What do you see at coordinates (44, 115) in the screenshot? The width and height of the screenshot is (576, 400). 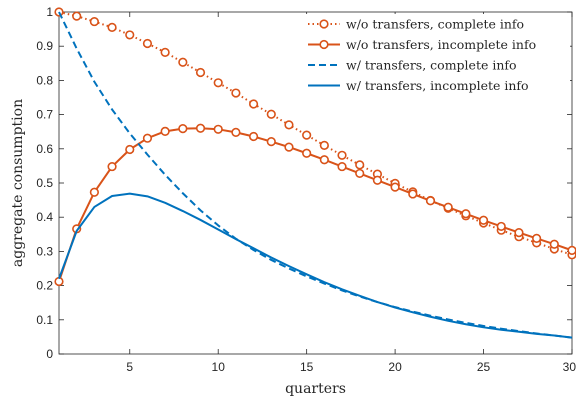 I see `y-tick-label: 0.7` at bounding box center [44, 115].